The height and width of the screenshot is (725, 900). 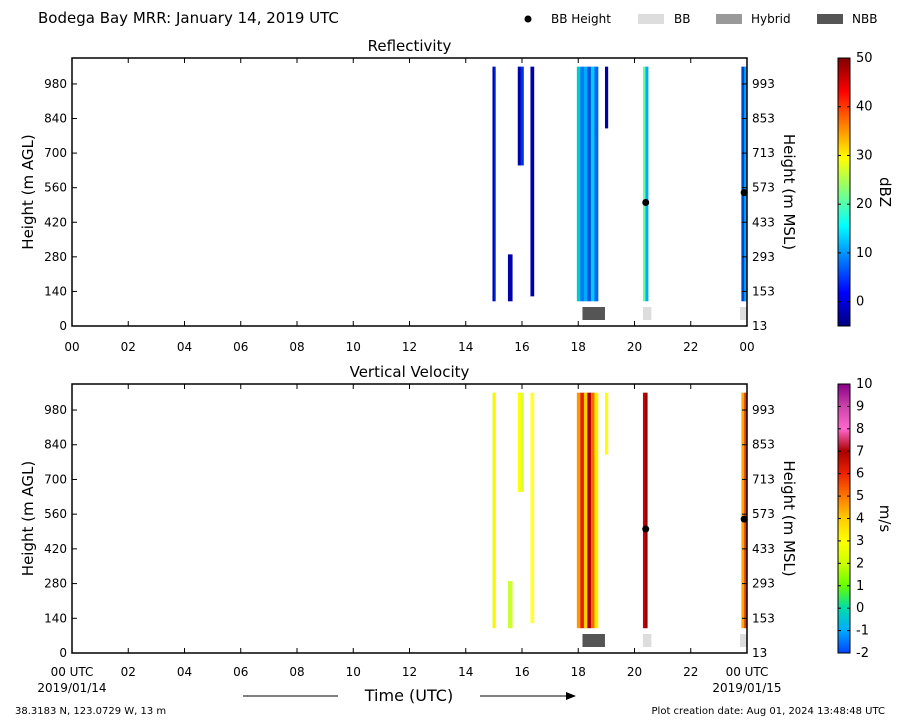 What do you see at coordinates (759, 326) in the screenshot?
I see `reflectivity-y-tick-label-right: 13` at bounding box center [759, 326].